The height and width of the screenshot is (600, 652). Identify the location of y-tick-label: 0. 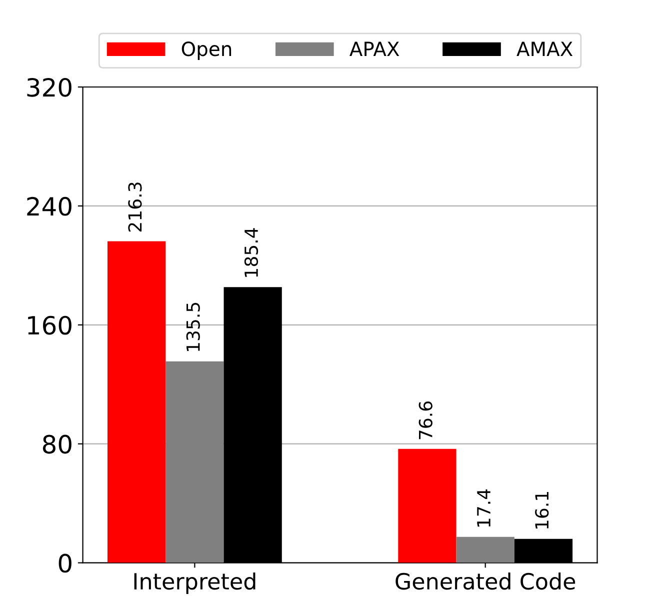
(65, 563).